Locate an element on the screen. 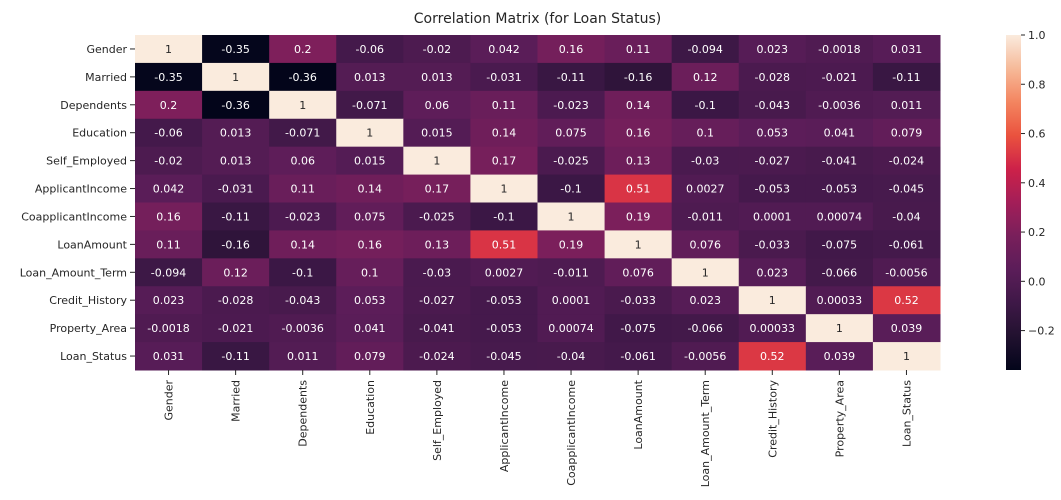  cell-value-label: 0.17 is located at coordinates (437, 189).